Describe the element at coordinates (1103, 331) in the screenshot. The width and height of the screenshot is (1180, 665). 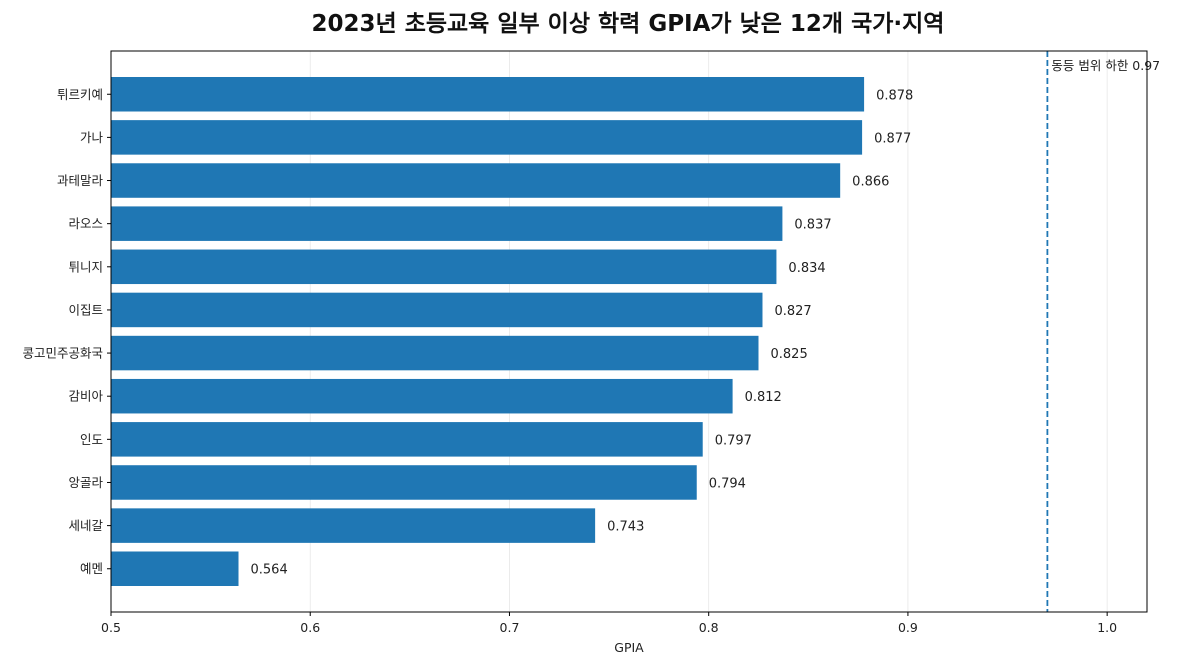
I see `reference-line-group: 동등 범위 하한 0.97` at that location.